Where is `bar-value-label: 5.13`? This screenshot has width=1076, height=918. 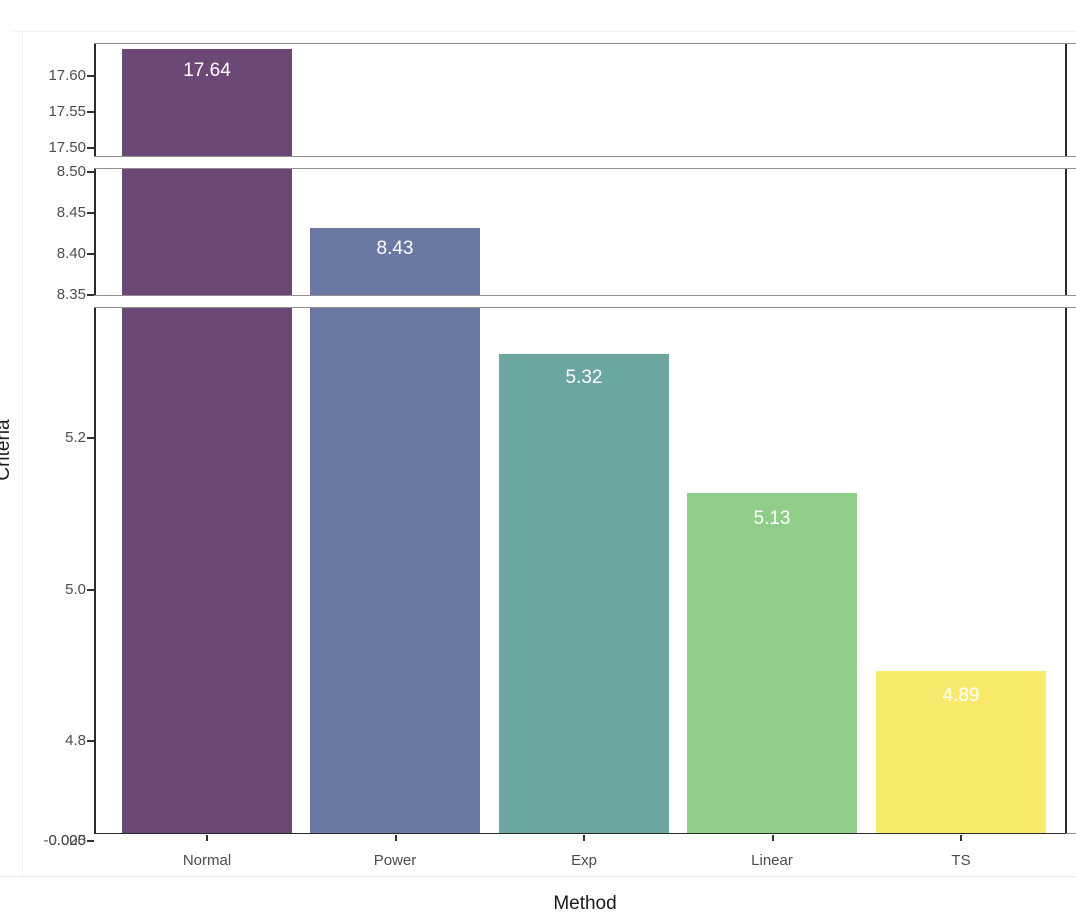
bar-value-label: 5.13 is located at coordinates (772, 518).